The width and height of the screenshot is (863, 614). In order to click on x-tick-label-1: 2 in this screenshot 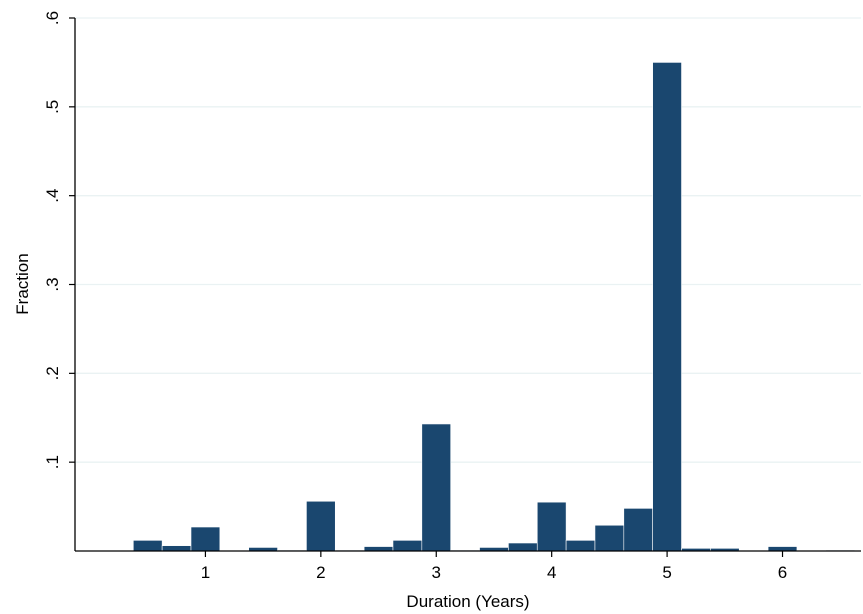, I will do `click(320, 572)`.